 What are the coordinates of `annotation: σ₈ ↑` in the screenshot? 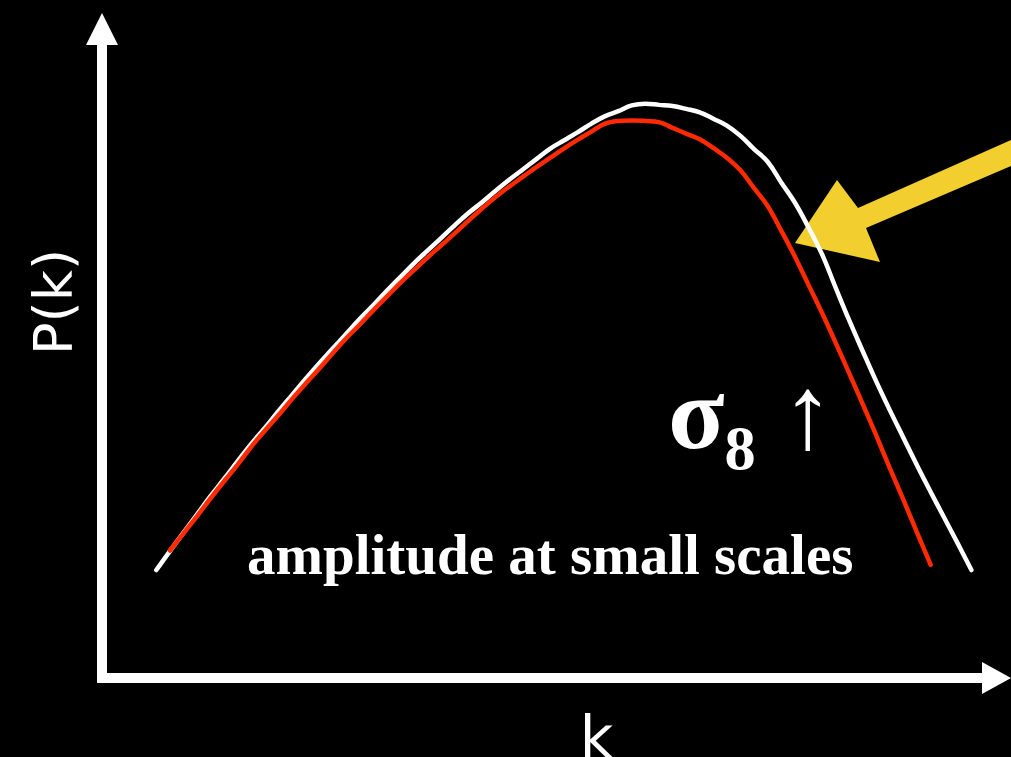 It's located at (751, 412).